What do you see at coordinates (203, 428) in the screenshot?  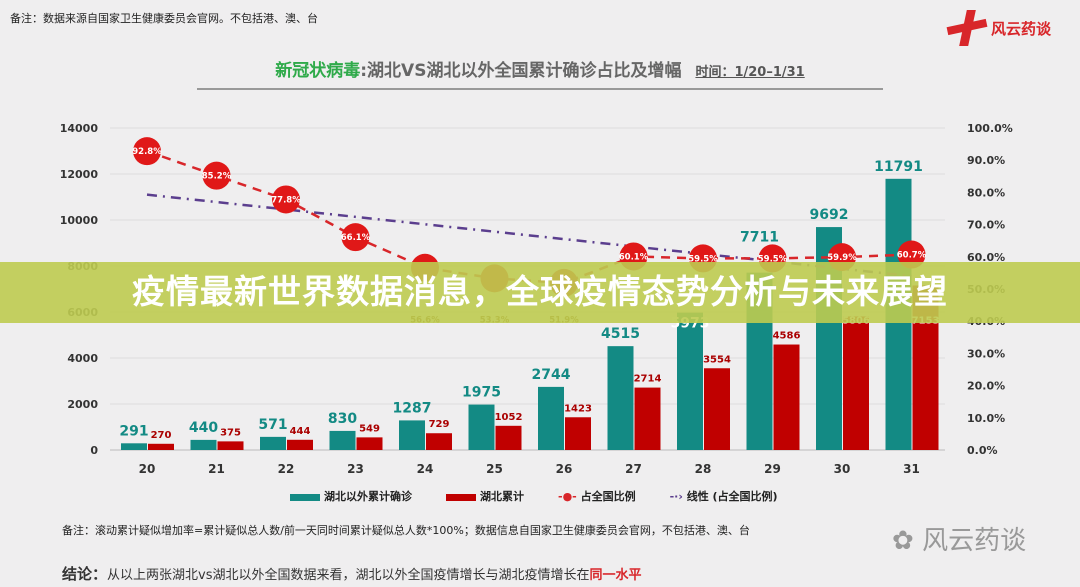 I see `bar-label-outside-hubei: 440` at bounding box center [203, 428].